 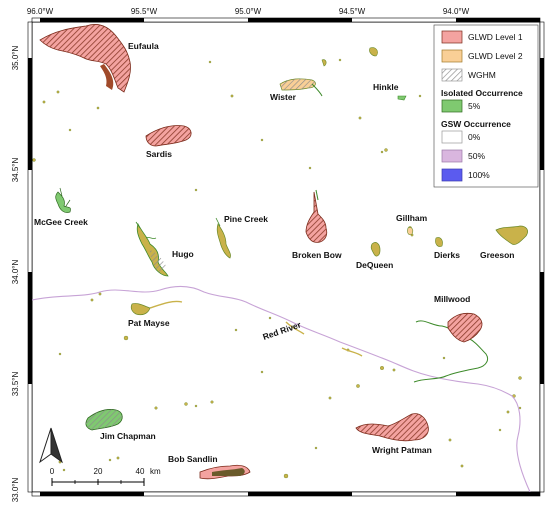 I want to click on label-jim-chapman: Jim Chapman, so click(x=128, y=436).